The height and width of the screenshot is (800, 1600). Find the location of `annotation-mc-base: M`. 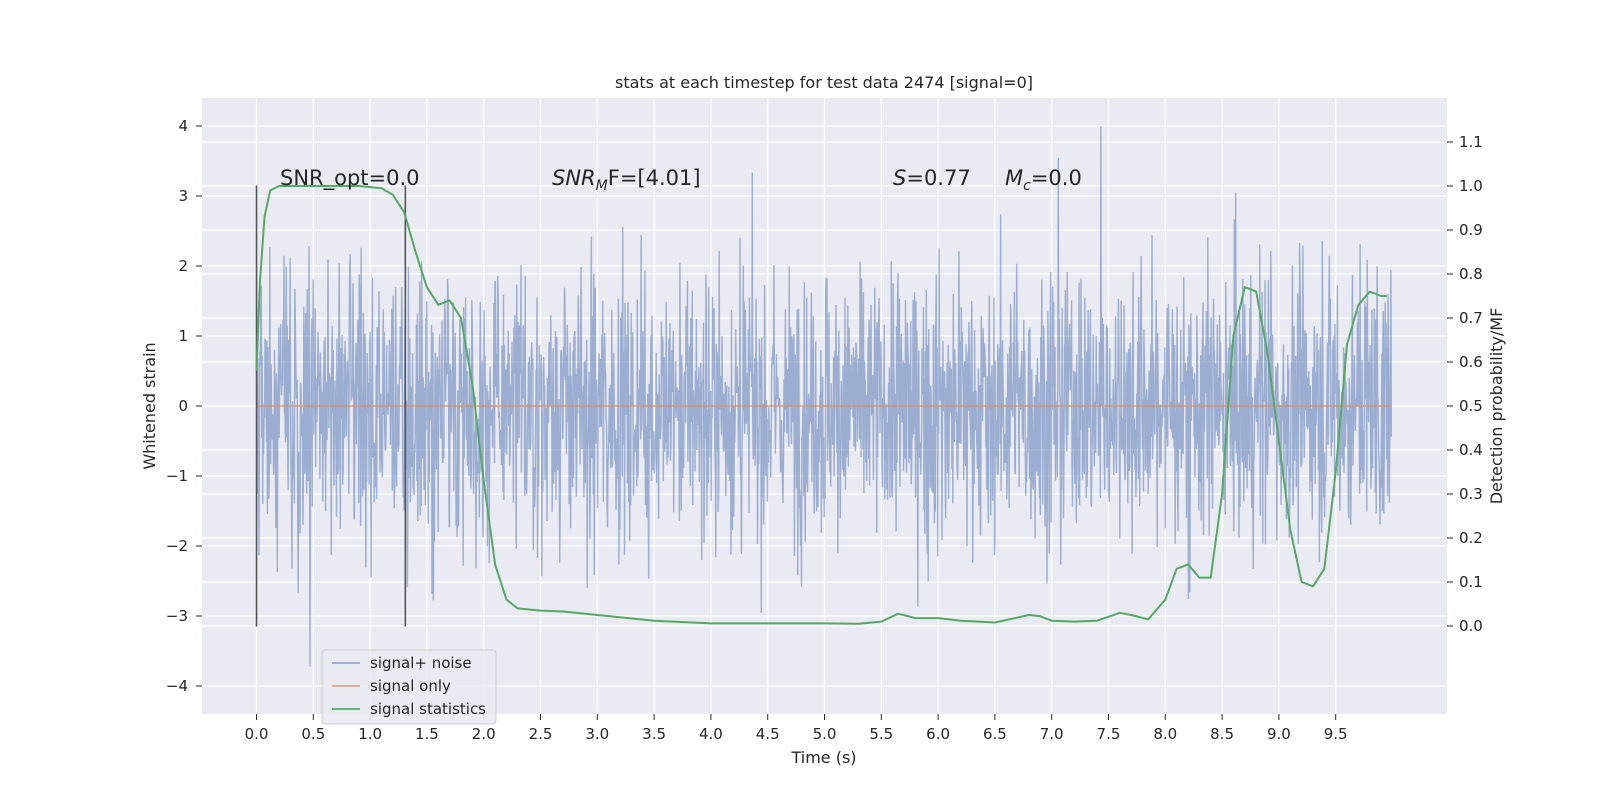

annotation-mc-base: M is located at coordinates (1014, 178).